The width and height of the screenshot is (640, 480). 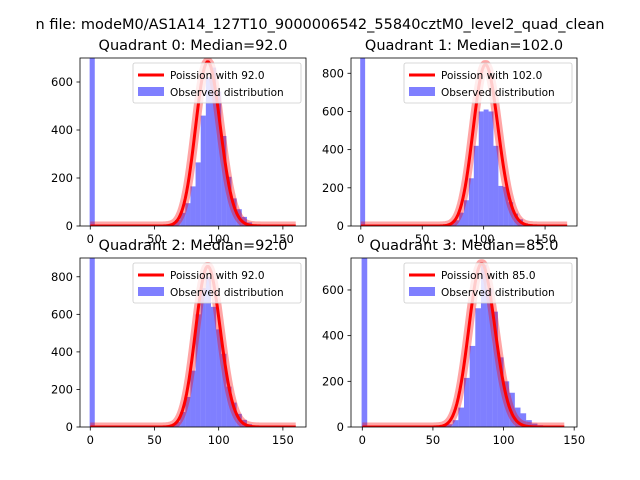 What do you see at coordinates (488, 283) in the screenshot?
I see `legend: Poission with 85.0 Observed distribution` at bounding box center [488, 283].